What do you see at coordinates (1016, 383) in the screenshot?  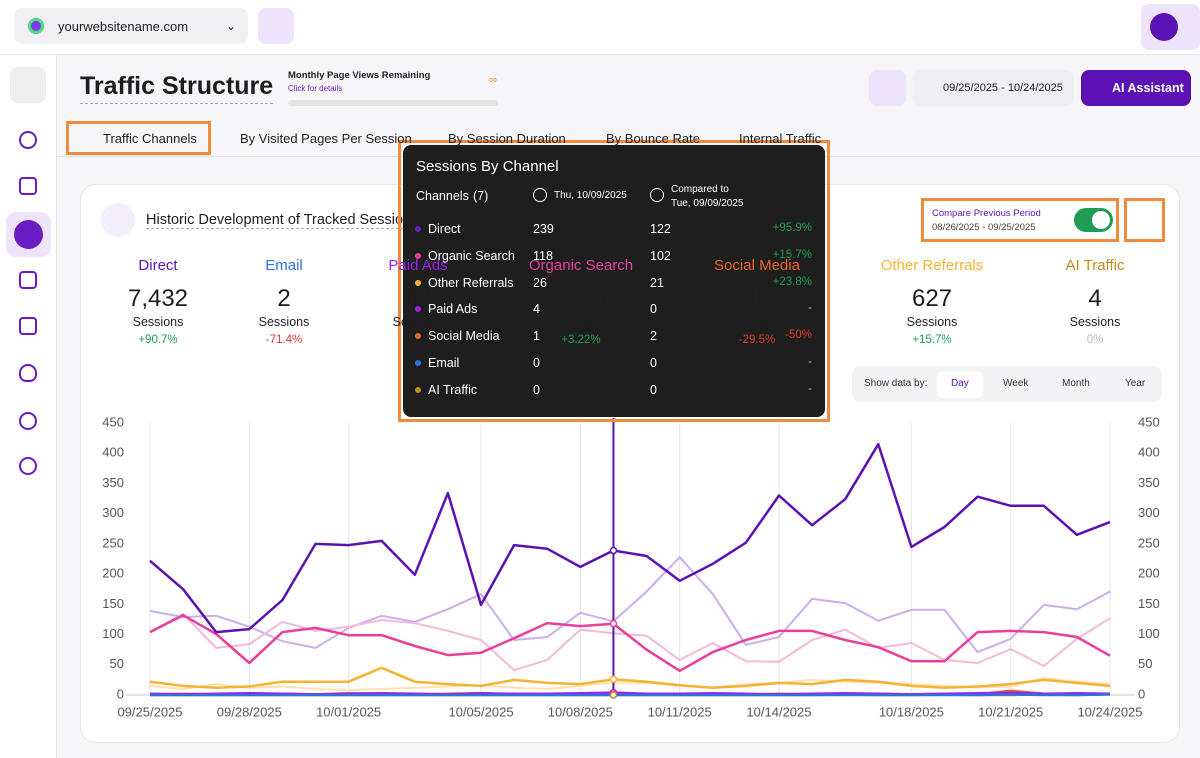 I see `granularity-option: Week` at bounding box center [1016, 383].